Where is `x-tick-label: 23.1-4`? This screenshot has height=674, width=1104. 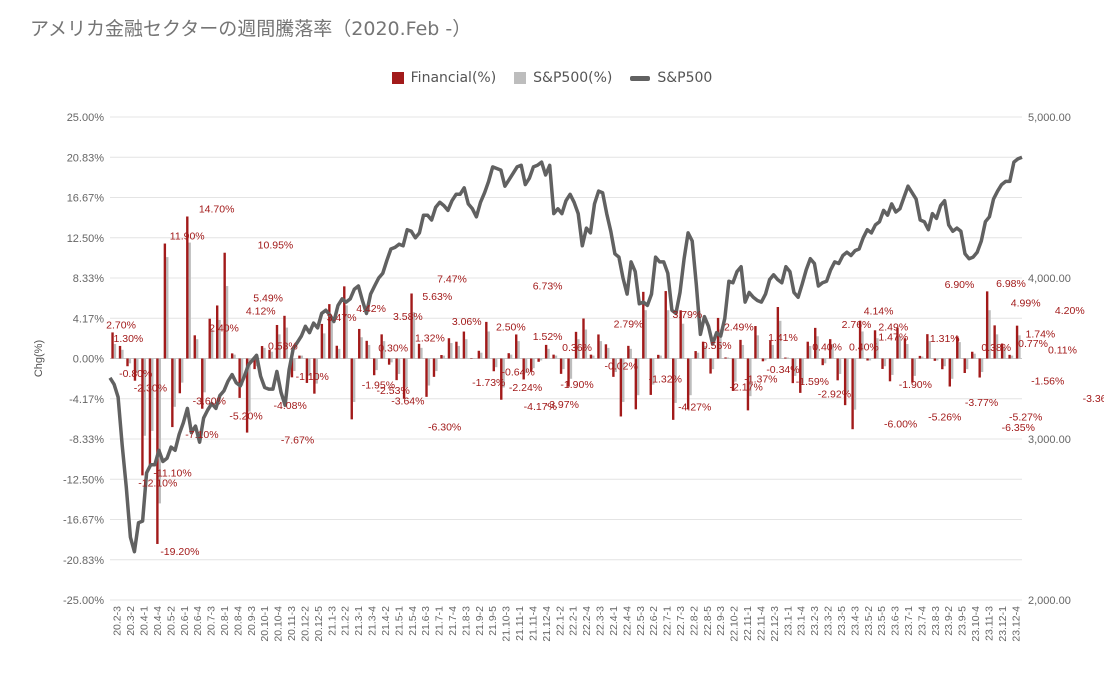
x-tick-label: 23.1-4 is located at coordinates (802, 621).